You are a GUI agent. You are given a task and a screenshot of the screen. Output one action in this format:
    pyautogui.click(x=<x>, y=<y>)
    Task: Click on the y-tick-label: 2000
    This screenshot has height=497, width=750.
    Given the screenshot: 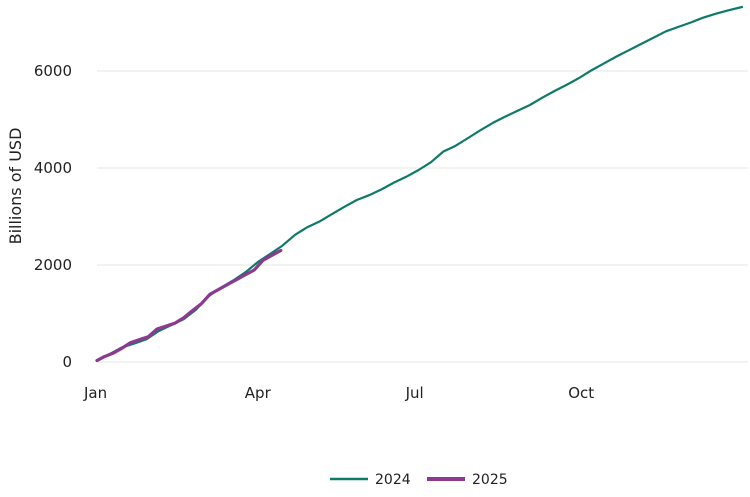 What is the action you would take?
    pyautogui.click(x=53, y=265)
    